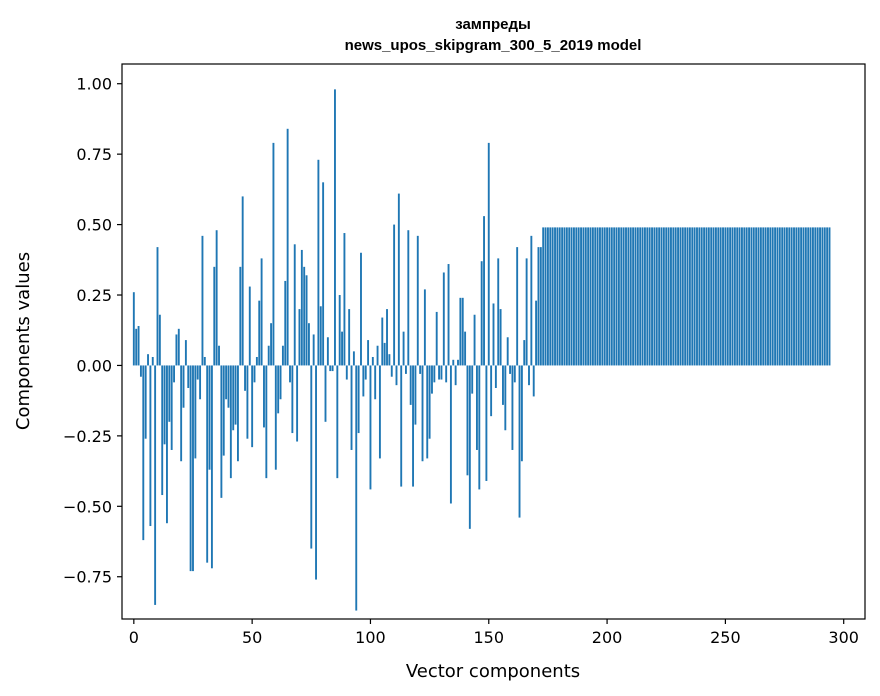 This screenshot has width=880, height=696. I want to click on y-axis: −0.75 −0.50 −0.25 0.00 0.25 0.50 0.75 1.00, so click(92, 331).